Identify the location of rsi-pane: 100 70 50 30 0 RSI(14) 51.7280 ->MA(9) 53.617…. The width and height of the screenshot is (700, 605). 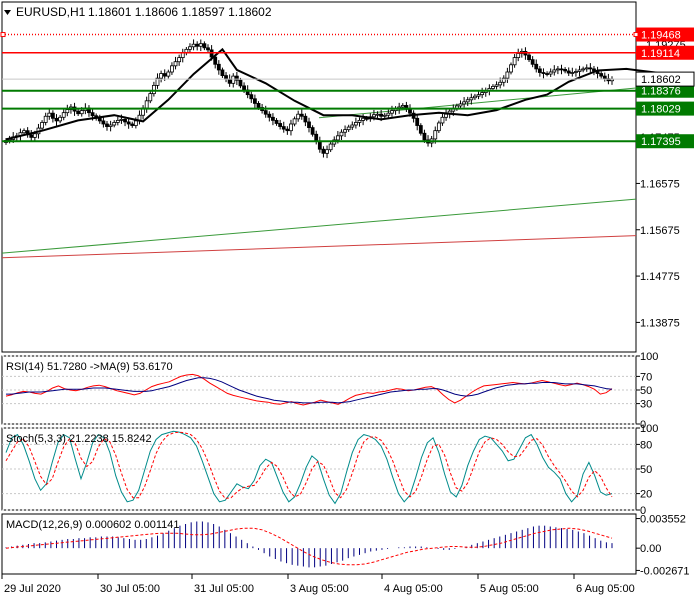
(329, 391).